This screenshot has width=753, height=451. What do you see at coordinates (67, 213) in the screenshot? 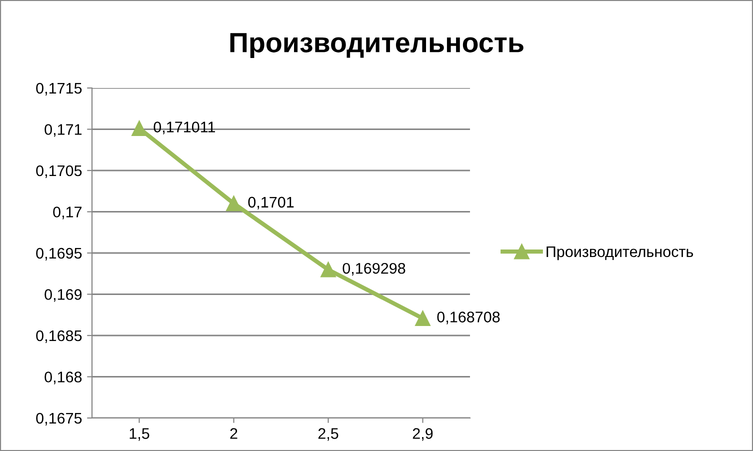
I see `y-tick-label: 0,17` at bounding box center [67, 213].